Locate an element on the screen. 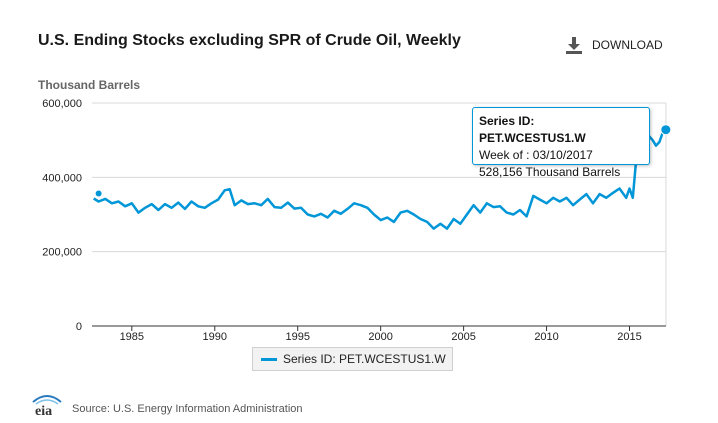 This screenshot has width=718, height=423. x-tick-label: 2000 is located at coordinates (380, 337).